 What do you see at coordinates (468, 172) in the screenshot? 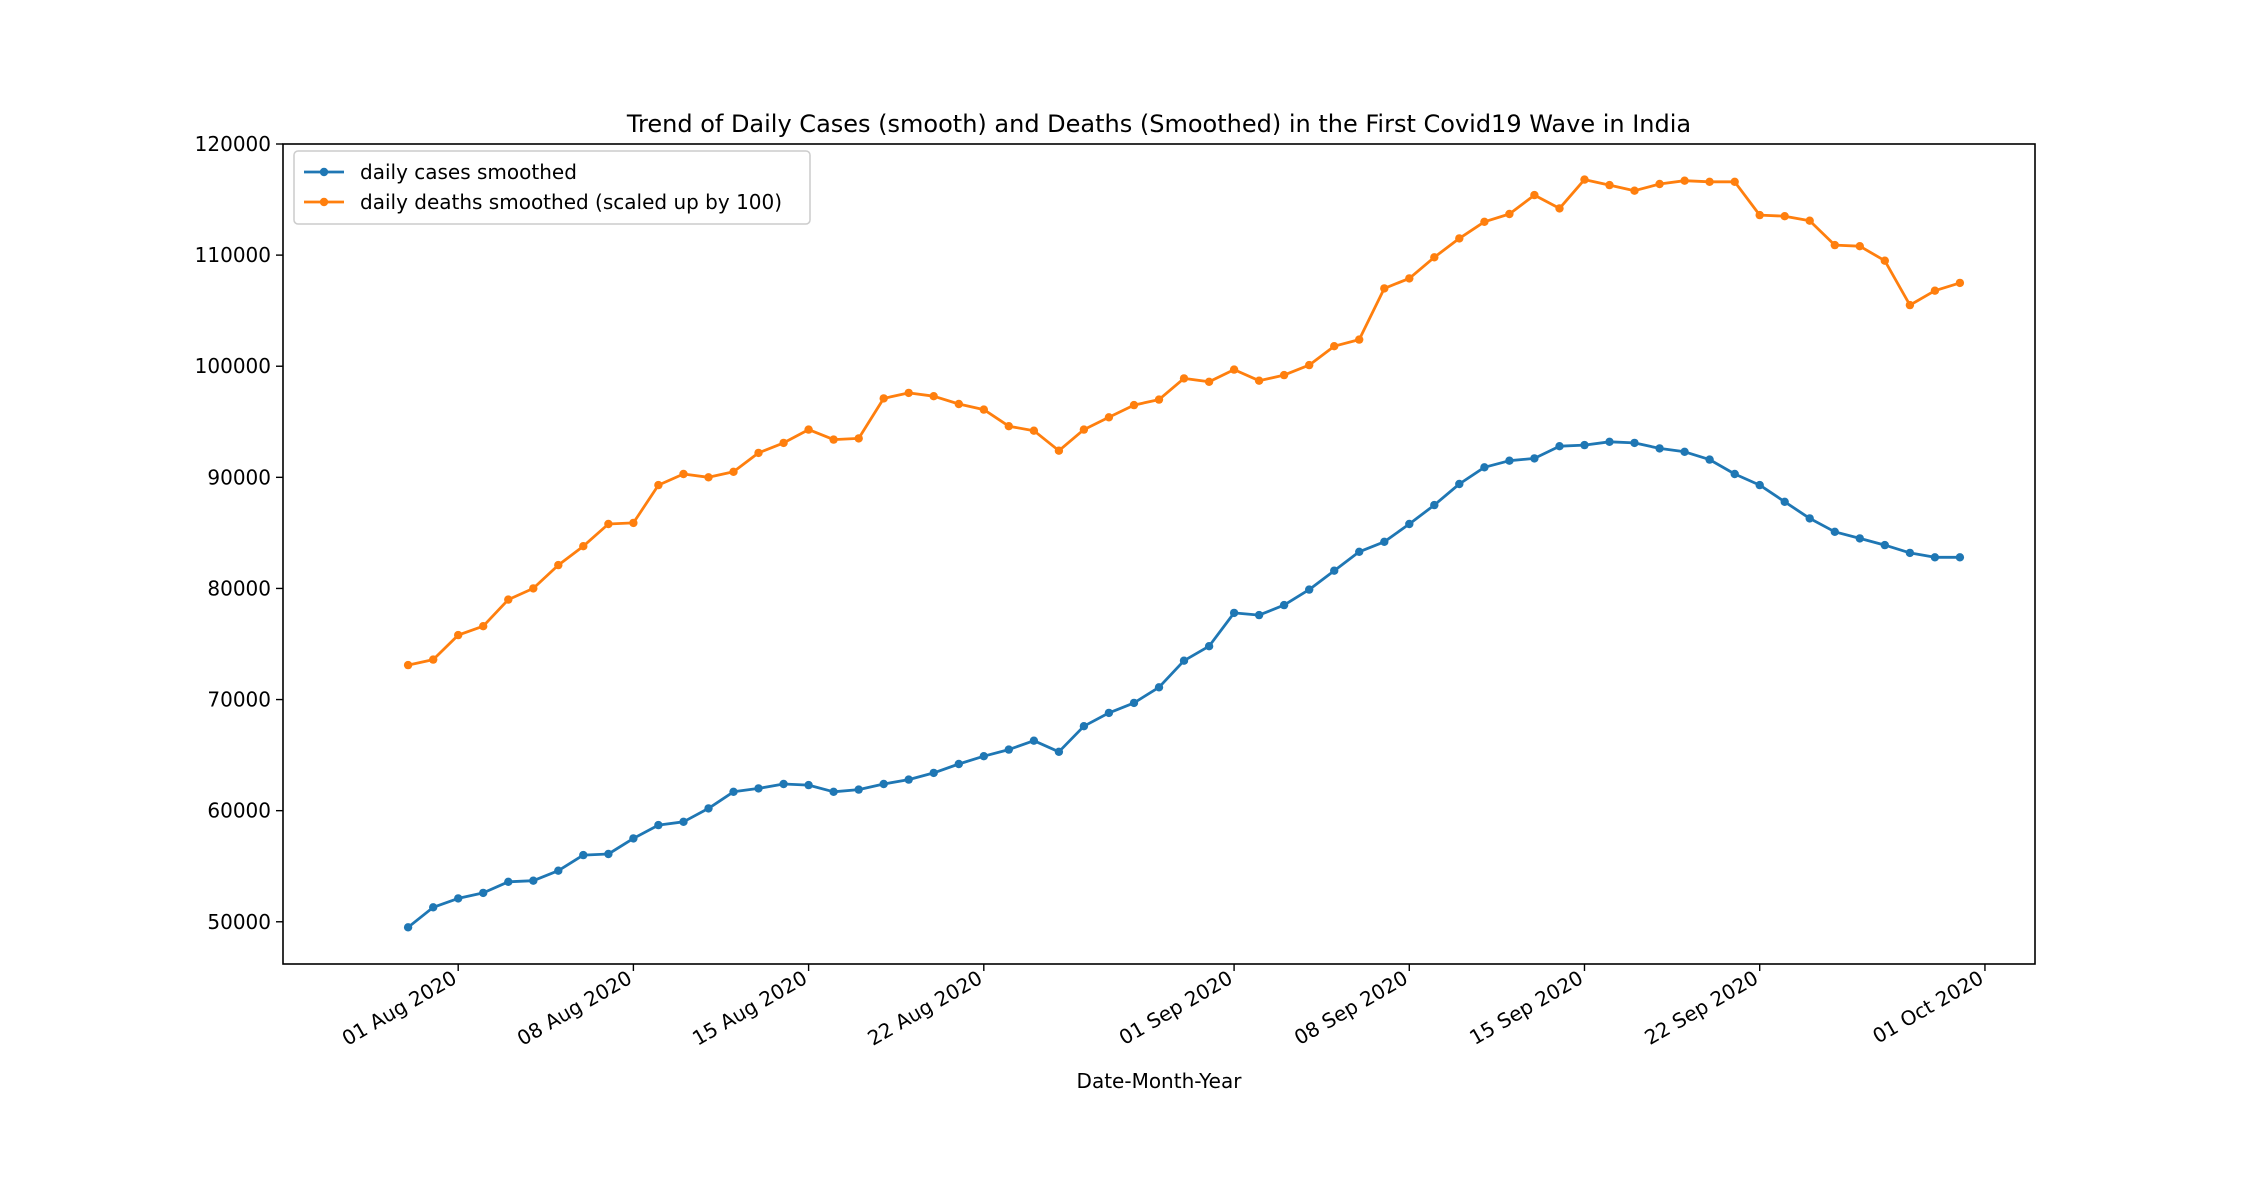
I see `legend-label-cases: daily cases smoothed` at bounding box center [468, 172].